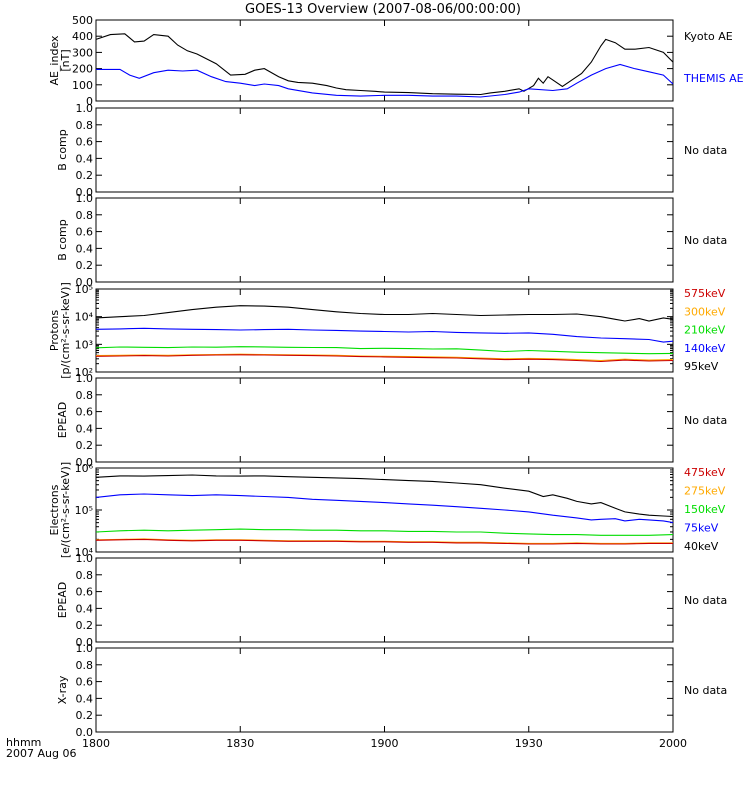 The height and width of the screenshot is (800, 750). I want to click on y-tick-label: 500, so click(82, 20).